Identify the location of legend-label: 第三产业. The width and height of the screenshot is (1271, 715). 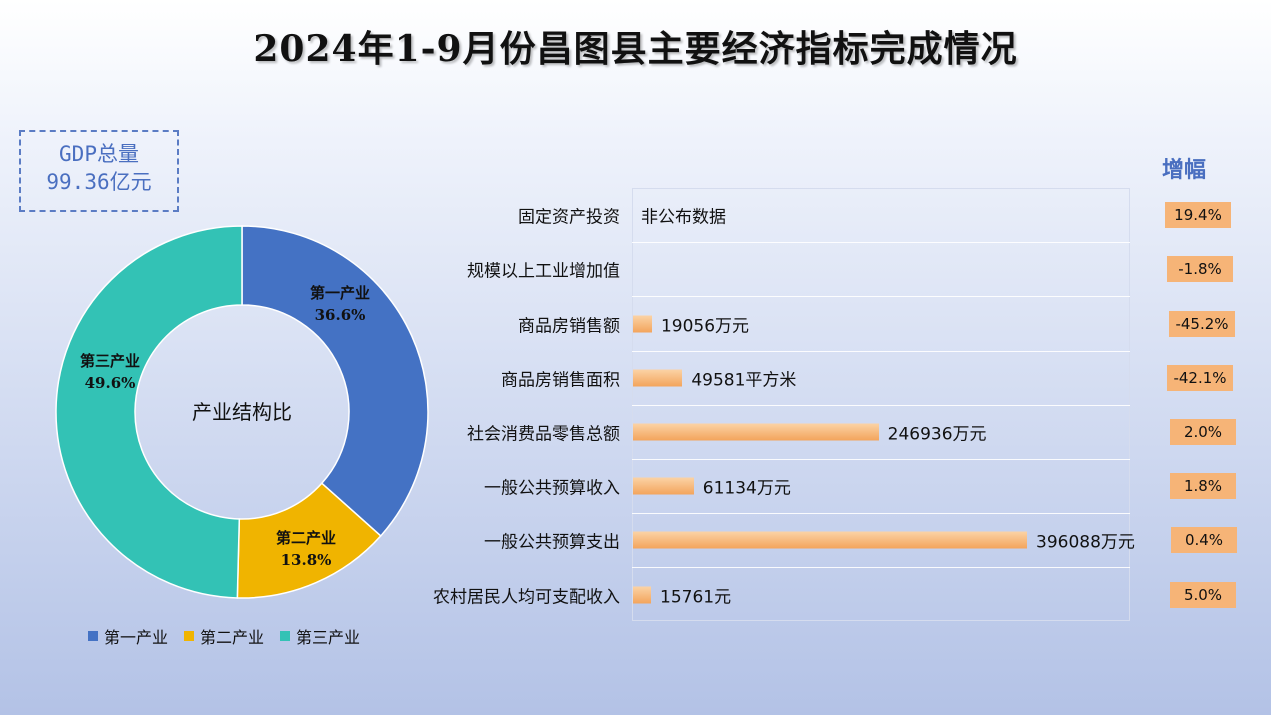
(328, 637).